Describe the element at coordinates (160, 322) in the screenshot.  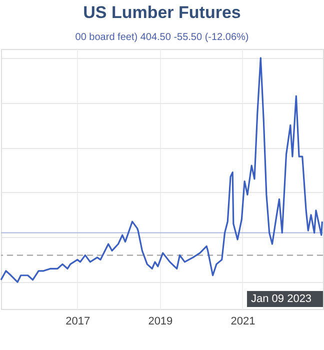
I see `x-tick-label: 2019` at that location.